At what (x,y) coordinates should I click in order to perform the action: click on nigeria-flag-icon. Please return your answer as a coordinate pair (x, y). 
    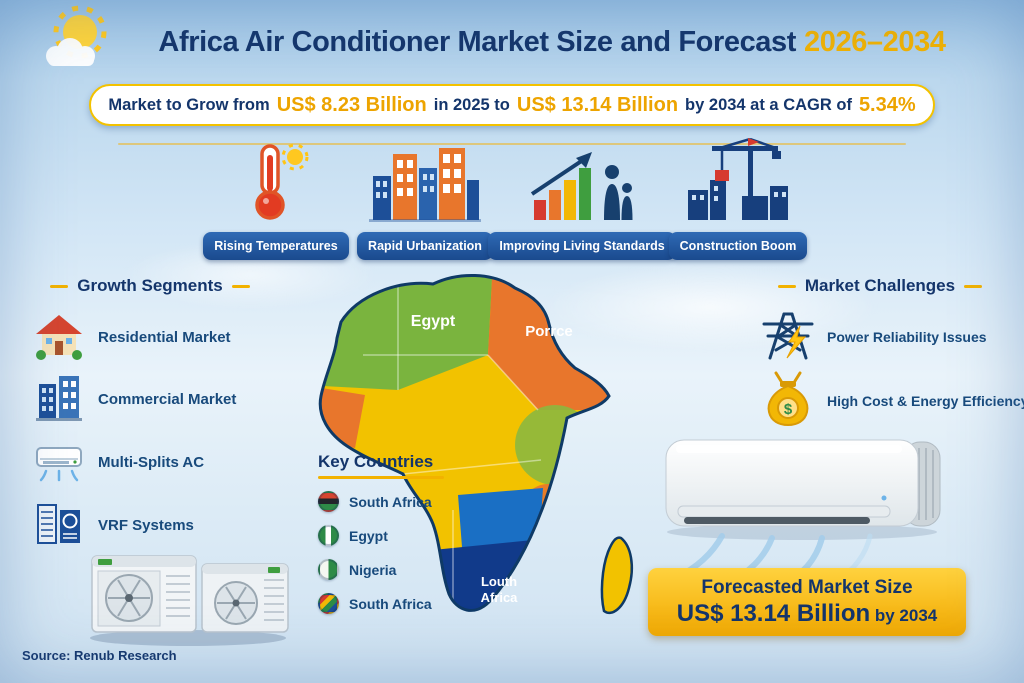
    Looking at the image, I should click on (328, 569).